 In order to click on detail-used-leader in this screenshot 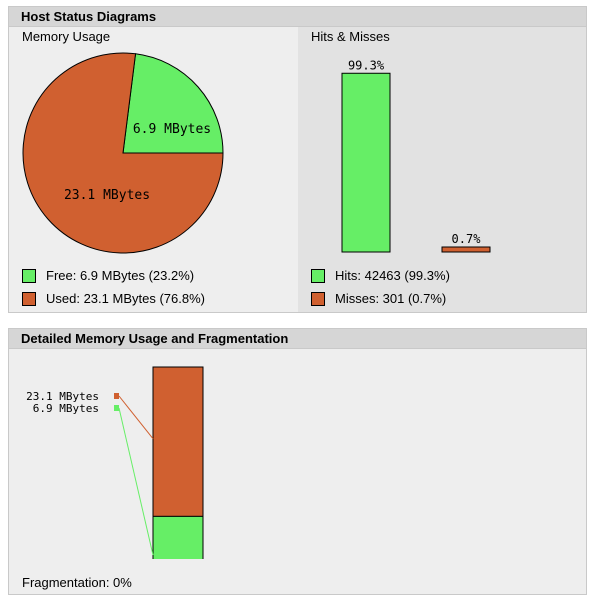, I will do `click(136, 417)`.